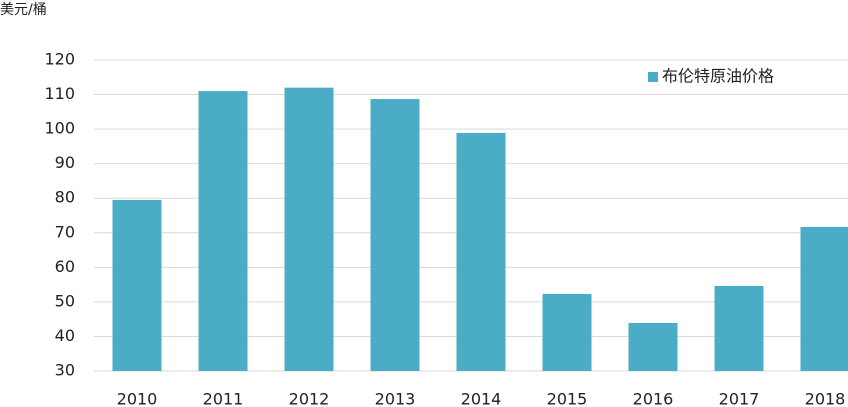  Describe the element at coordinates (223, 398) in the screenshot. I see `x-tick-label: 2011` at that location.